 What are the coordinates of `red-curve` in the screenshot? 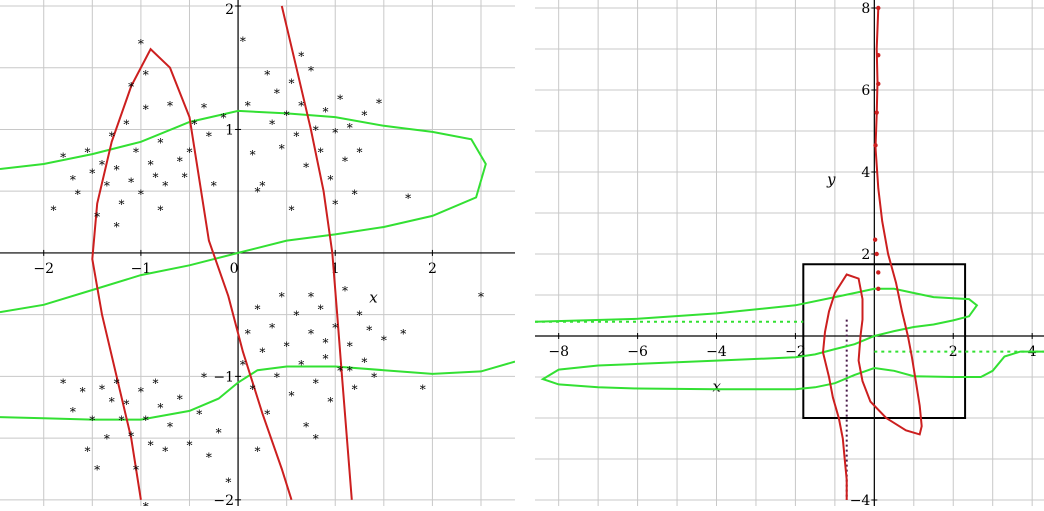 It's located at (872, 253).